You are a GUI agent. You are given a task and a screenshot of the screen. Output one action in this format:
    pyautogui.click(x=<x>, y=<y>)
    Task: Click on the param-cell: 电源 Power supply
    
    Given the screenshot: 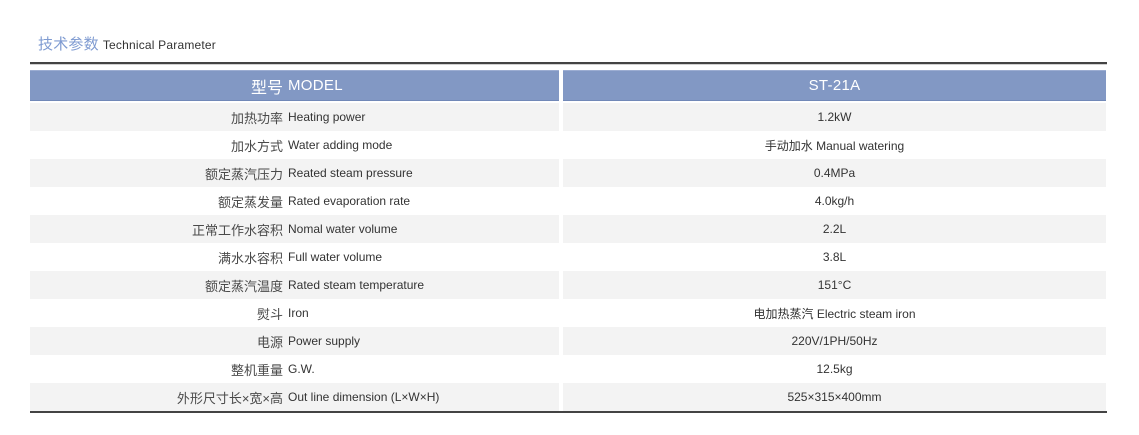 What is the action you would take?
    pyautogui.click(x=294, y=341)
    